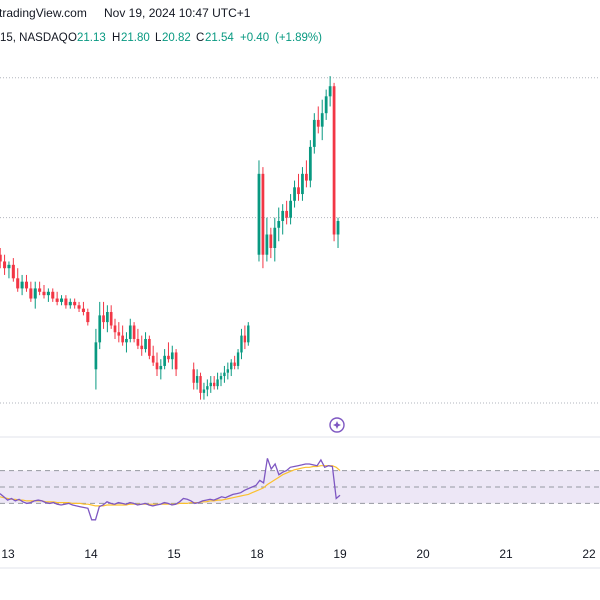 The width and height of the screenshot is (600, 600). I want to click on rsi-line, so click(170, 489).